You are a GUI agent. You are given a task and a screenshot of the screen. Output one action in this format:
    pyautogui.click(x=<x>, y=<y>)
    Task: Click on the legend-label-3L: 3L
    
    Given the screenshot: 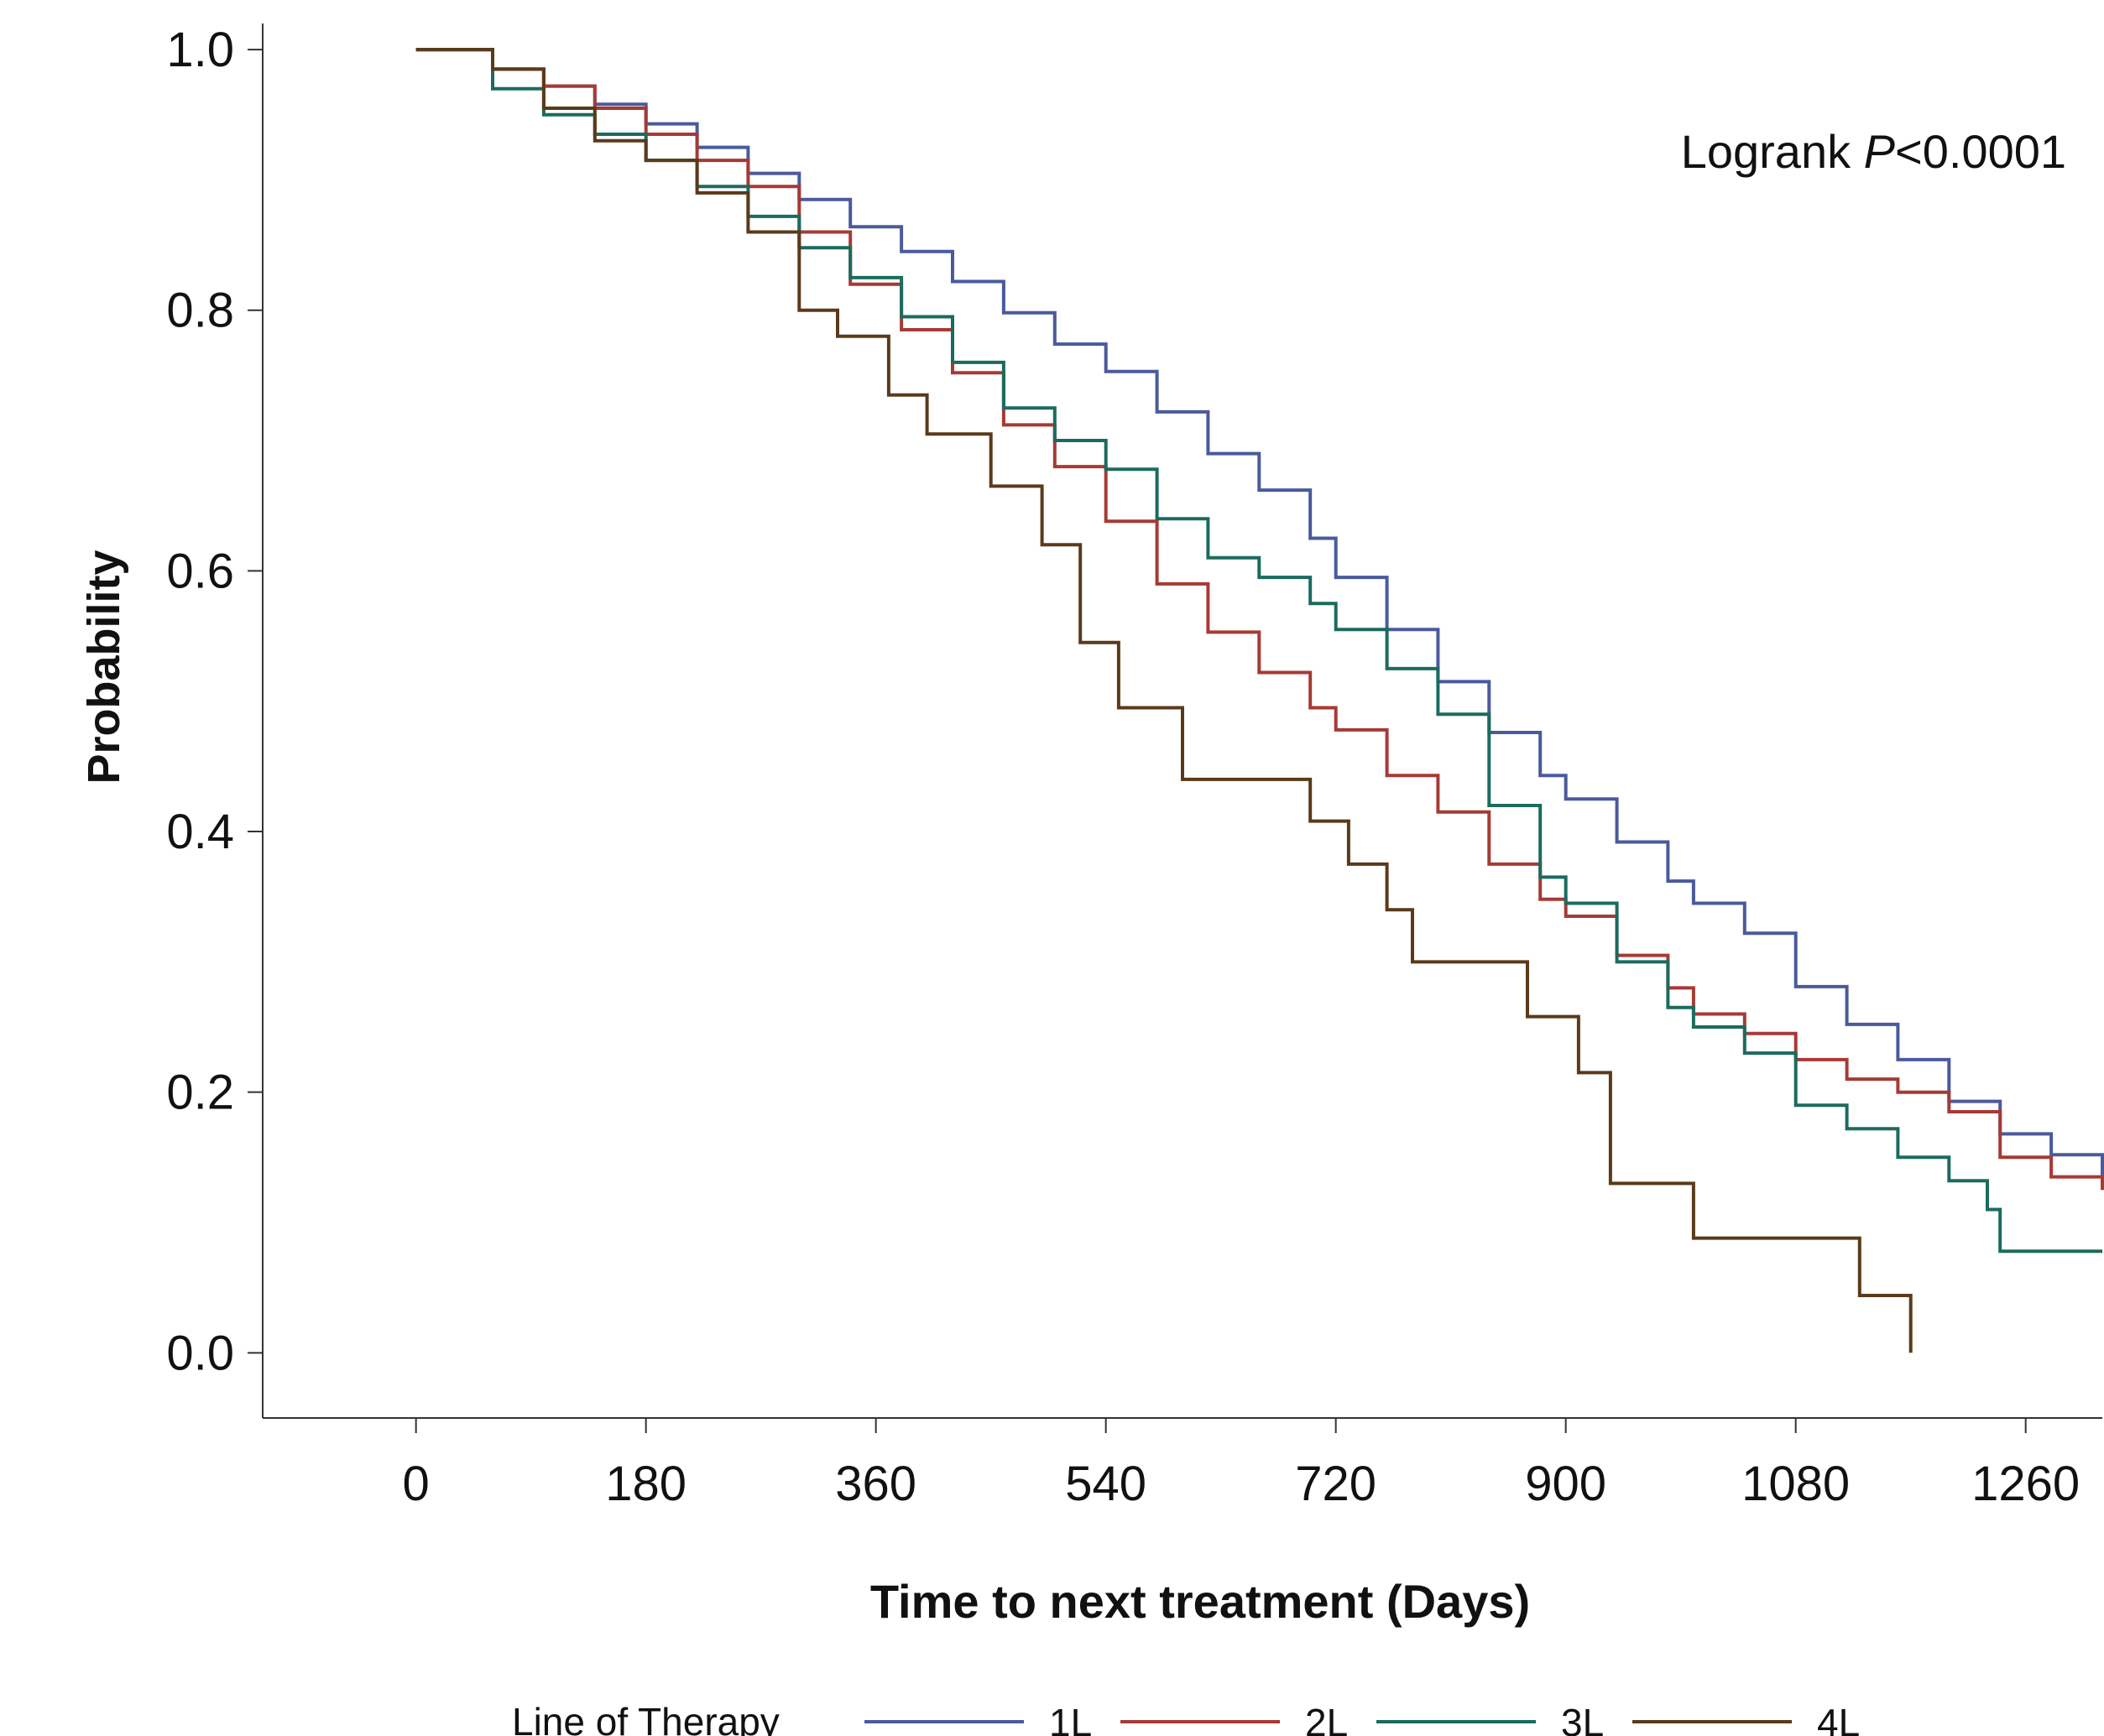 What is the action you would take?
    pyautogui.click(x=1582, y=1719)
    